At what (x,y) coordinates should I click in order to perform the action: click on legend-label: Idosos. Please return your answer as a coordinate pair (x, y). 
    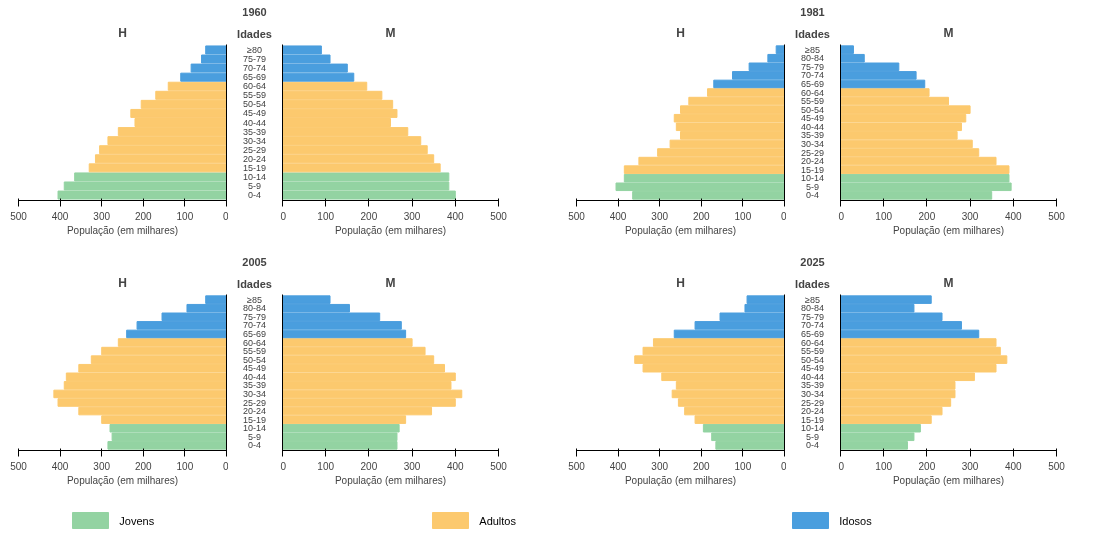
    Looking at the image, I should click on (856, 520).